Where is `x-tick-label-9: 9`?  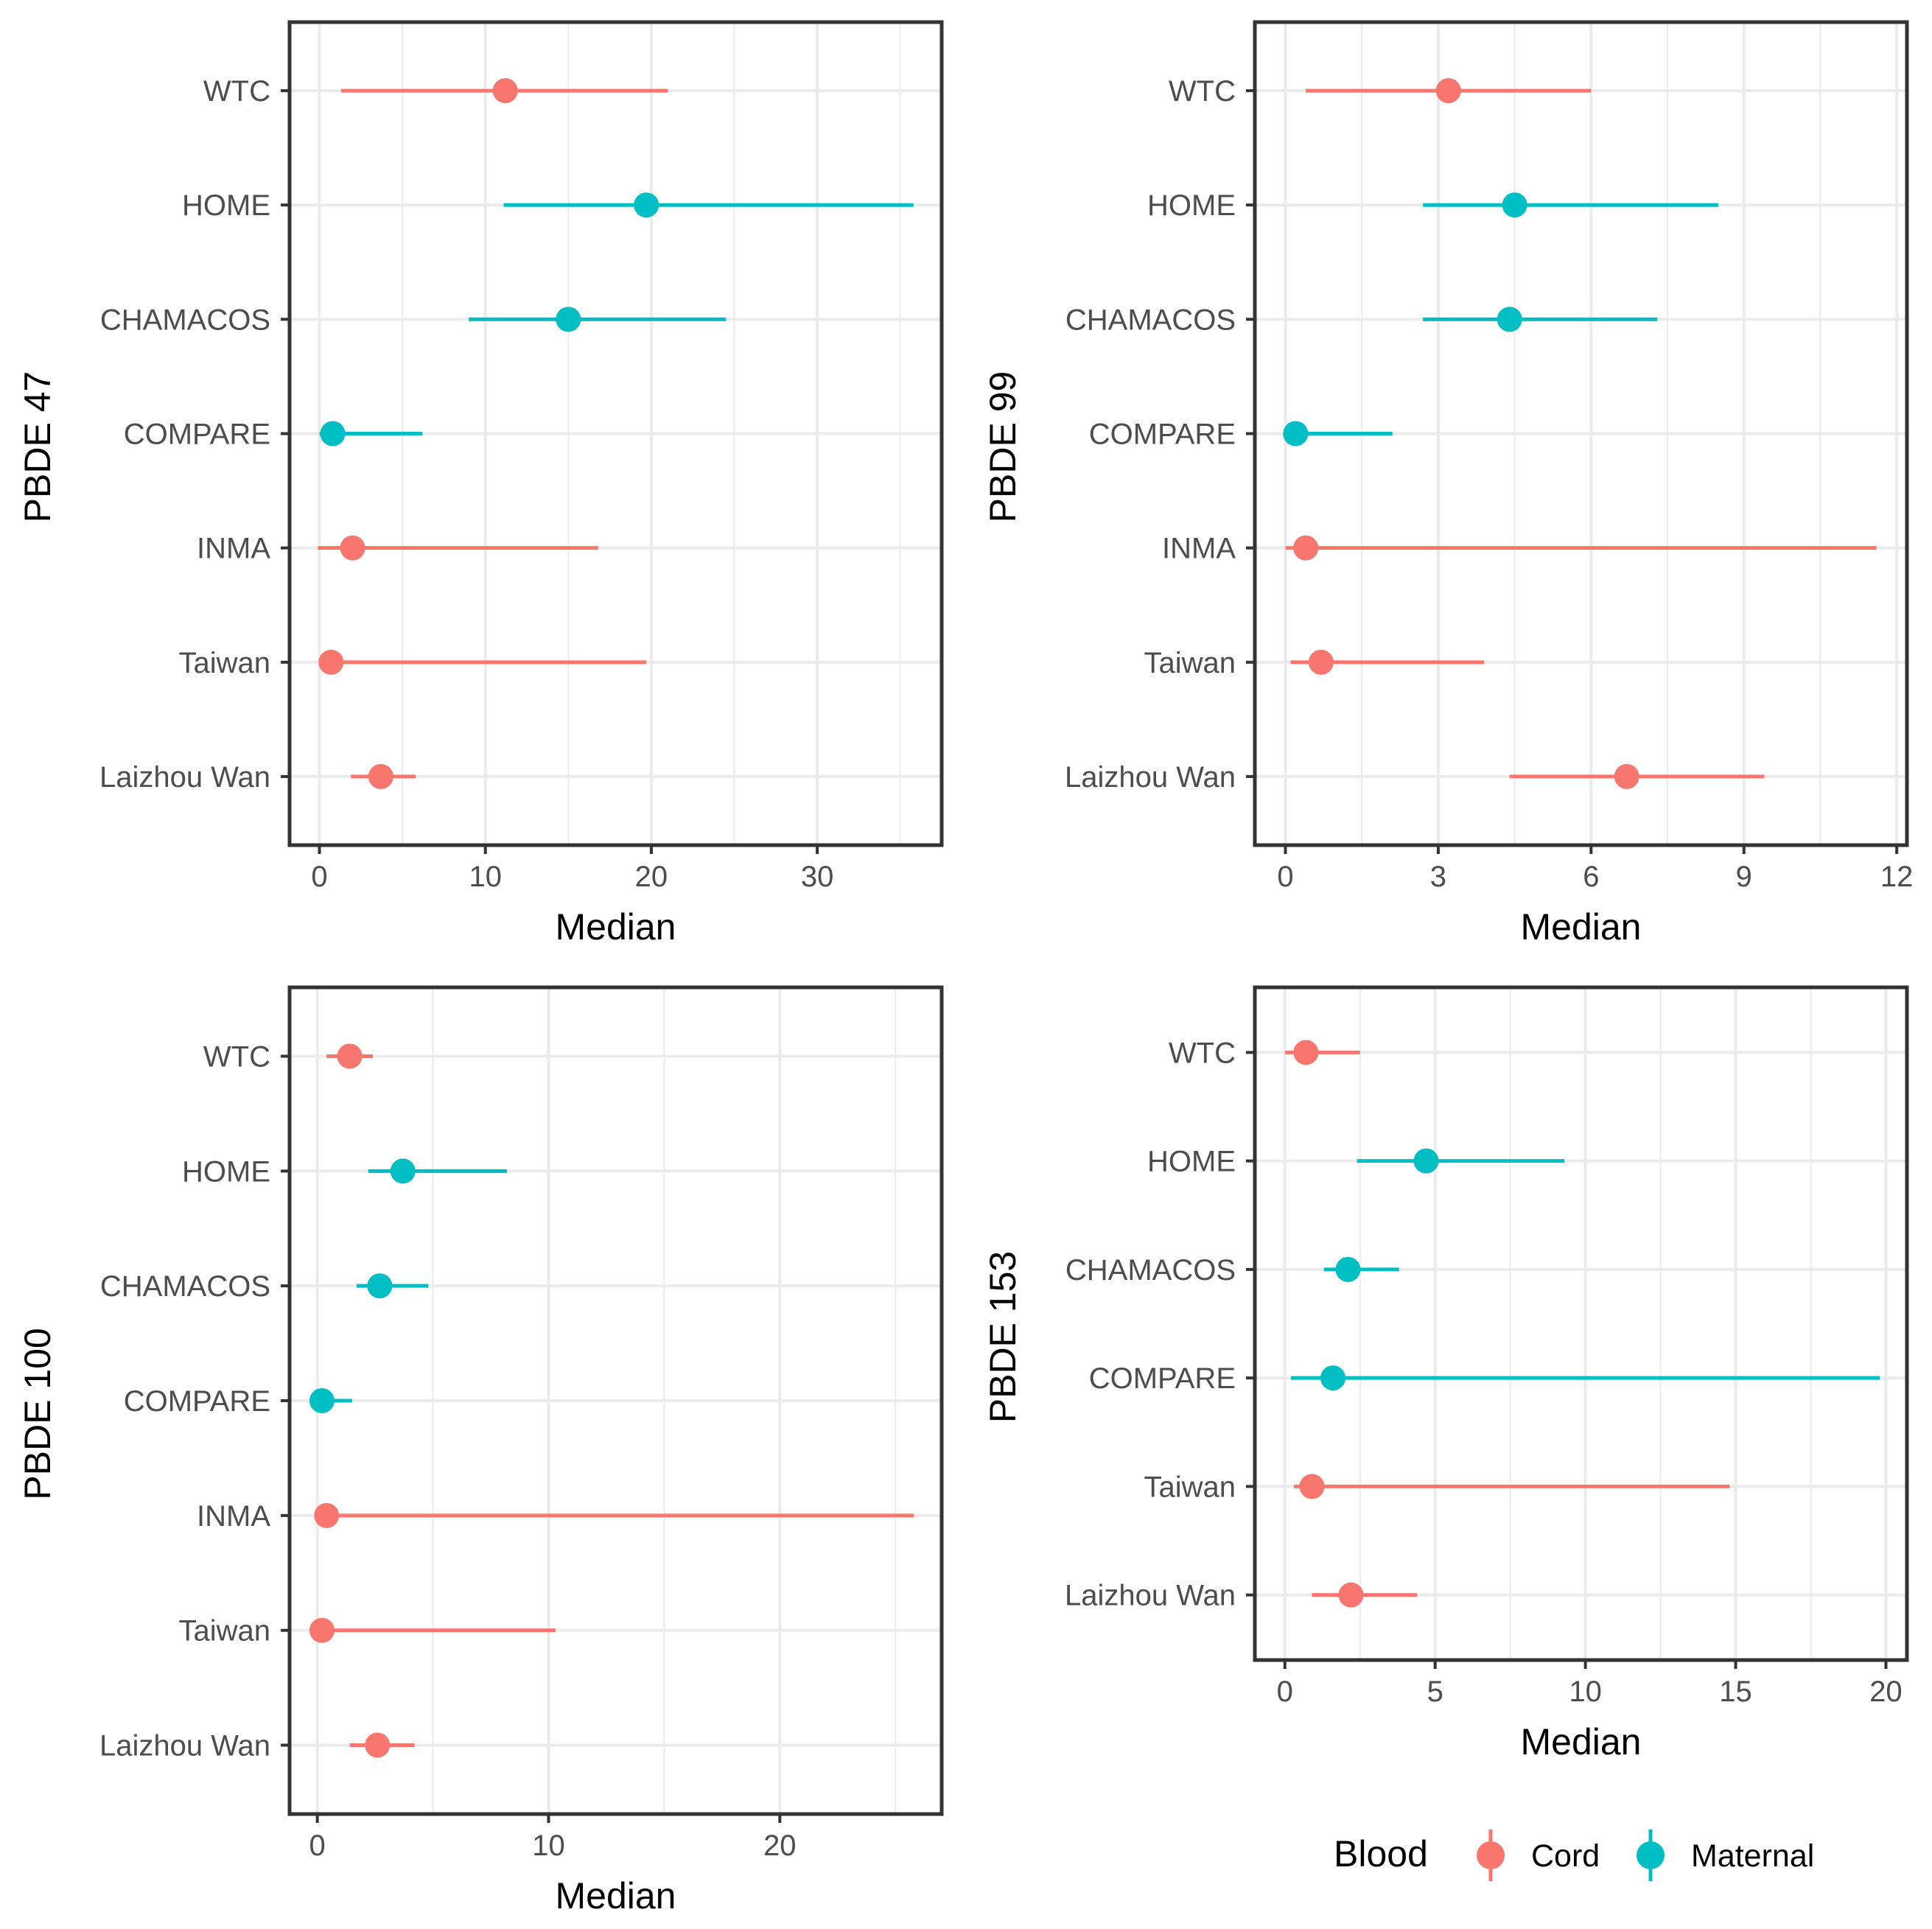
x-tick-label-9: 9 is located at coordinates (1744, 877).